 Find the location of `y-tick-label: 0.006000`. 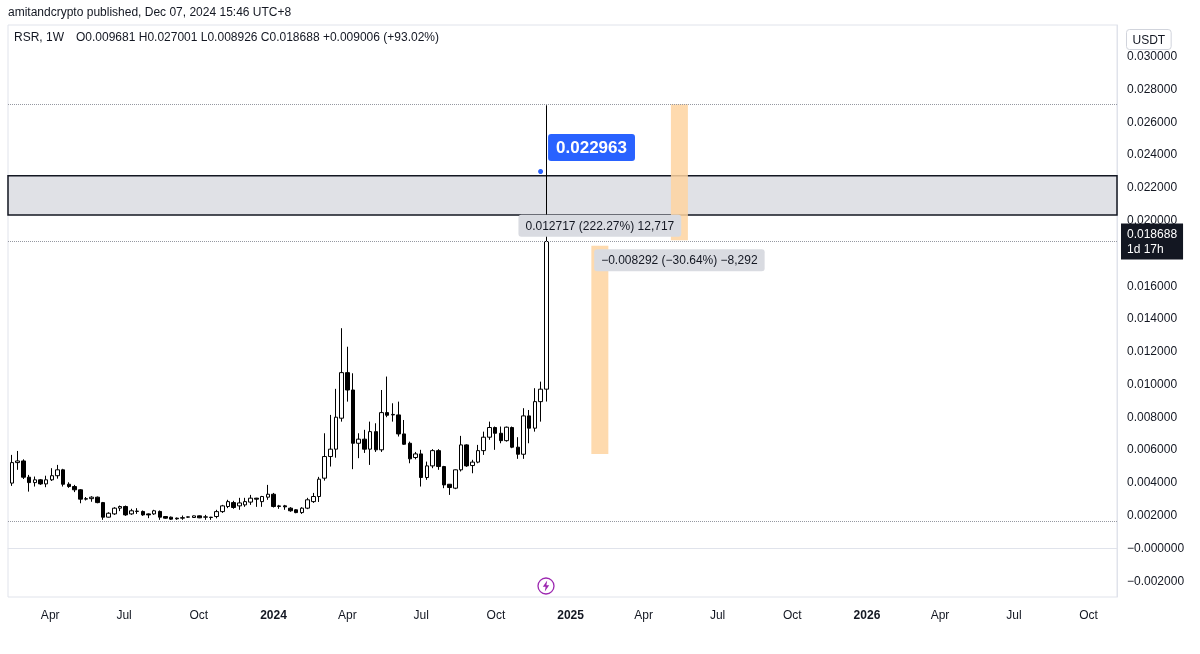

y-tick-label: 0.006000 is located at coordinates (1152, 449).